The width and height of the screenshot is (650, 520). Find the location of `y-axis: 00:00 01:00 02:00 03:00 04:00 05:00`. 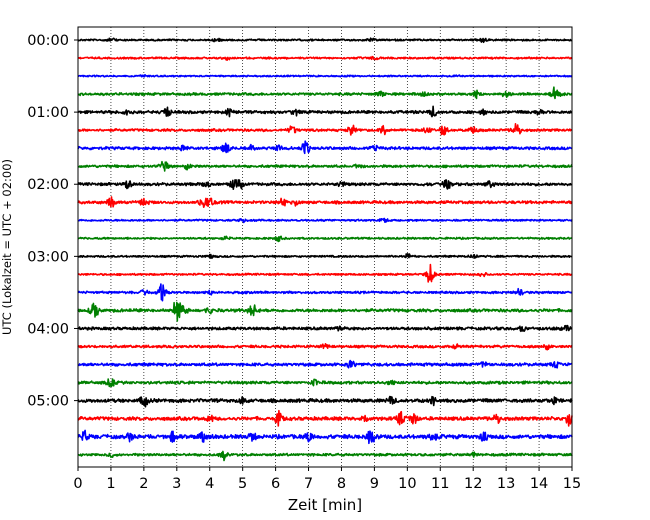

y-axis: 00:00 01:00 02:00 03:00 04:00 05:00 is located at coordinates (52, 221).